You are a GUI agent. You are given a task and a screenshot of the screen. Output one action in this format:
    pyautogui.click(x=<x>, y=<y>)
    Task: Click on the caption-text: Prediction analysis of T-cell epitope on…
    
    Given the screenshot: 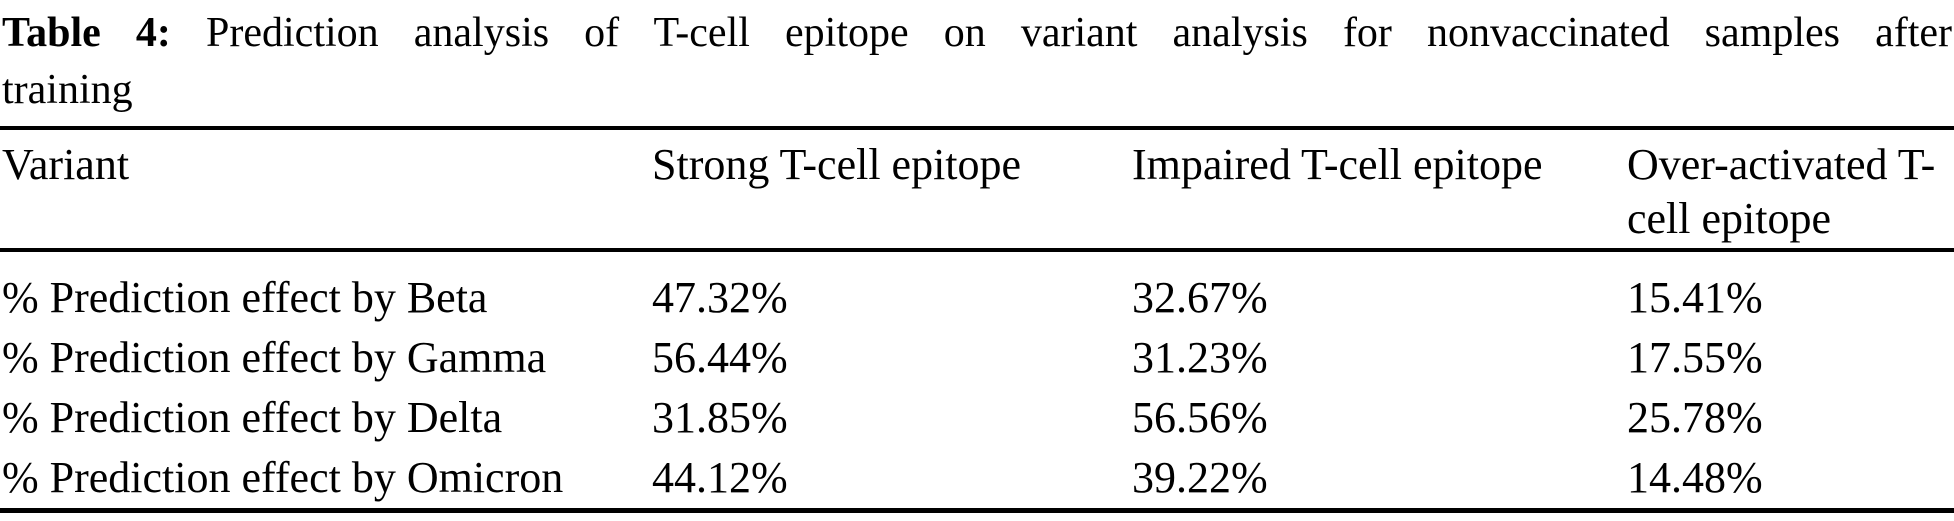 What is the action you would take?
    pyautogui.click(x=1079, y=33)
    